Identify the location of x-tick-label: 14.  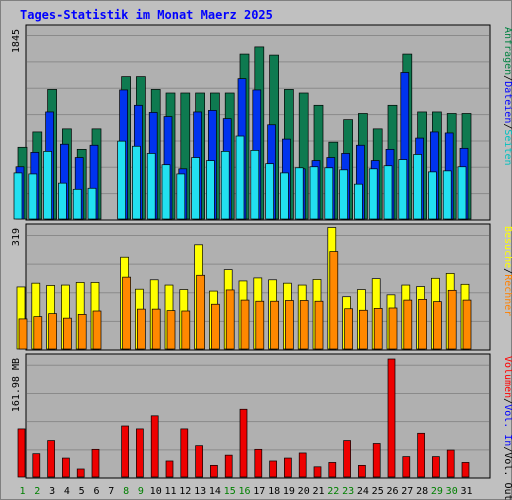
(215, 491).